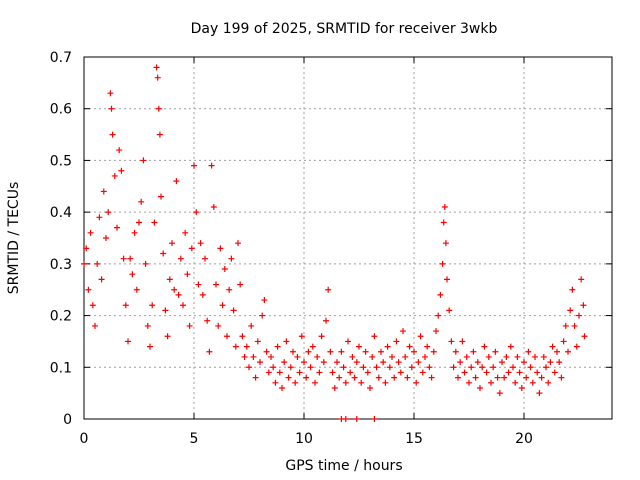  Describe the element at coordinates (61, 317) in the screenshot. I see `y-tick-label: 0.2` at that location.